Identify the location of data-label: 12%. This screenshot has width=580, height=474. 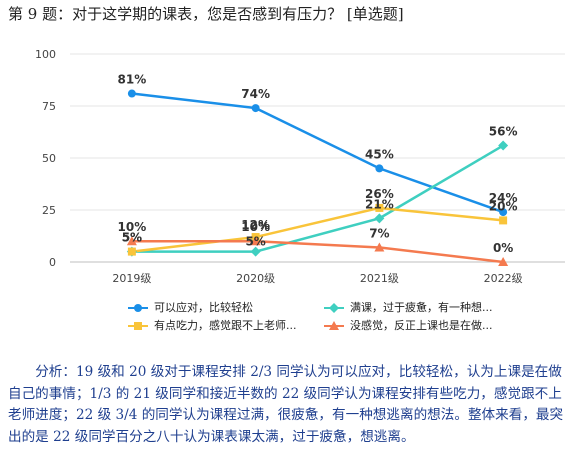
(255, 225).